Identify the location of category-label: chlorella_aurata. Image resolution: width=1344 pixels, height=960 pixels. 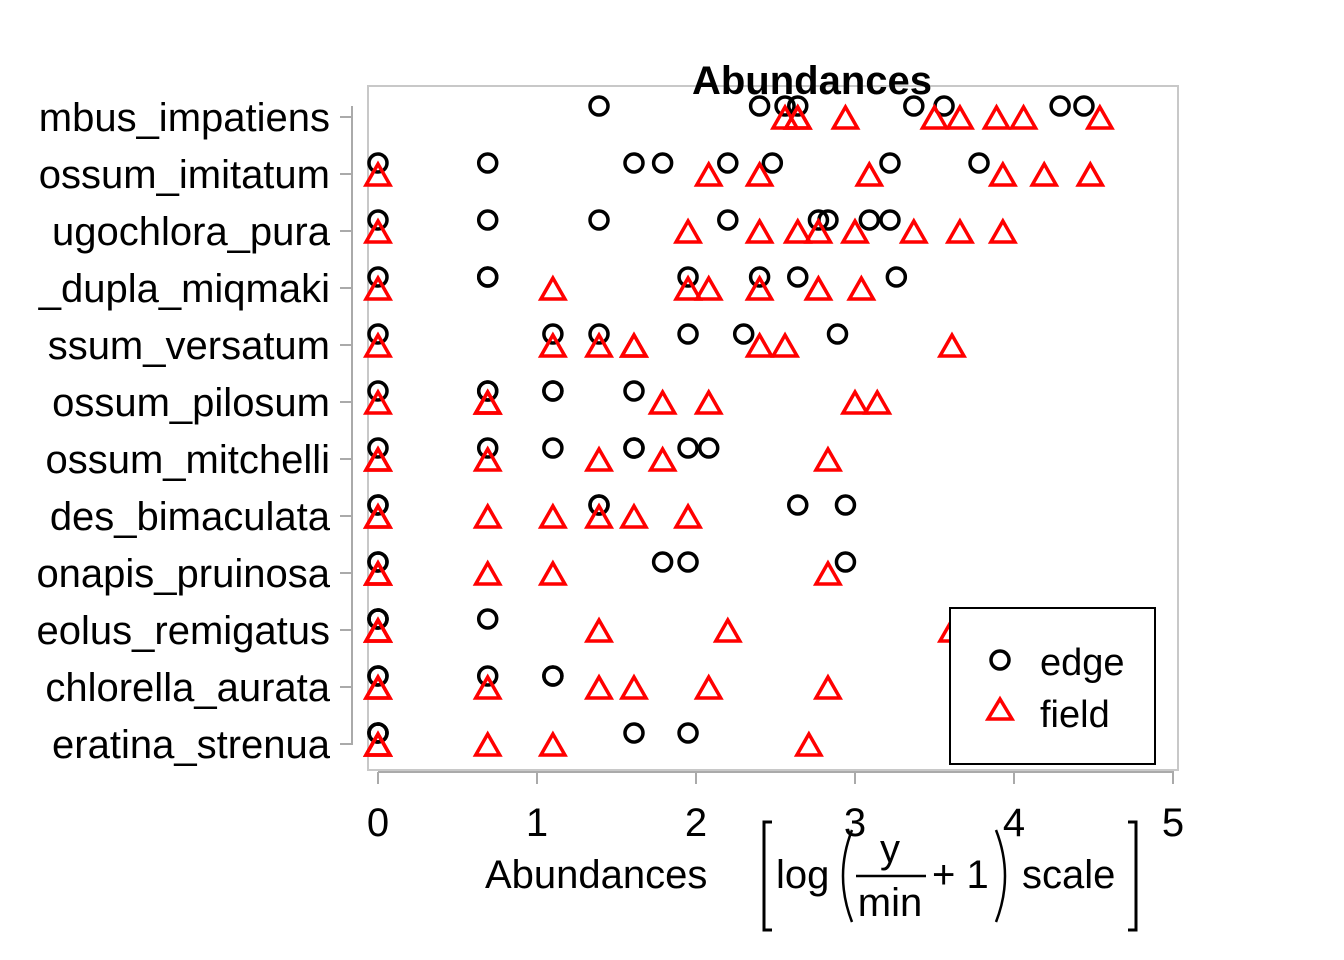
(187, 688).